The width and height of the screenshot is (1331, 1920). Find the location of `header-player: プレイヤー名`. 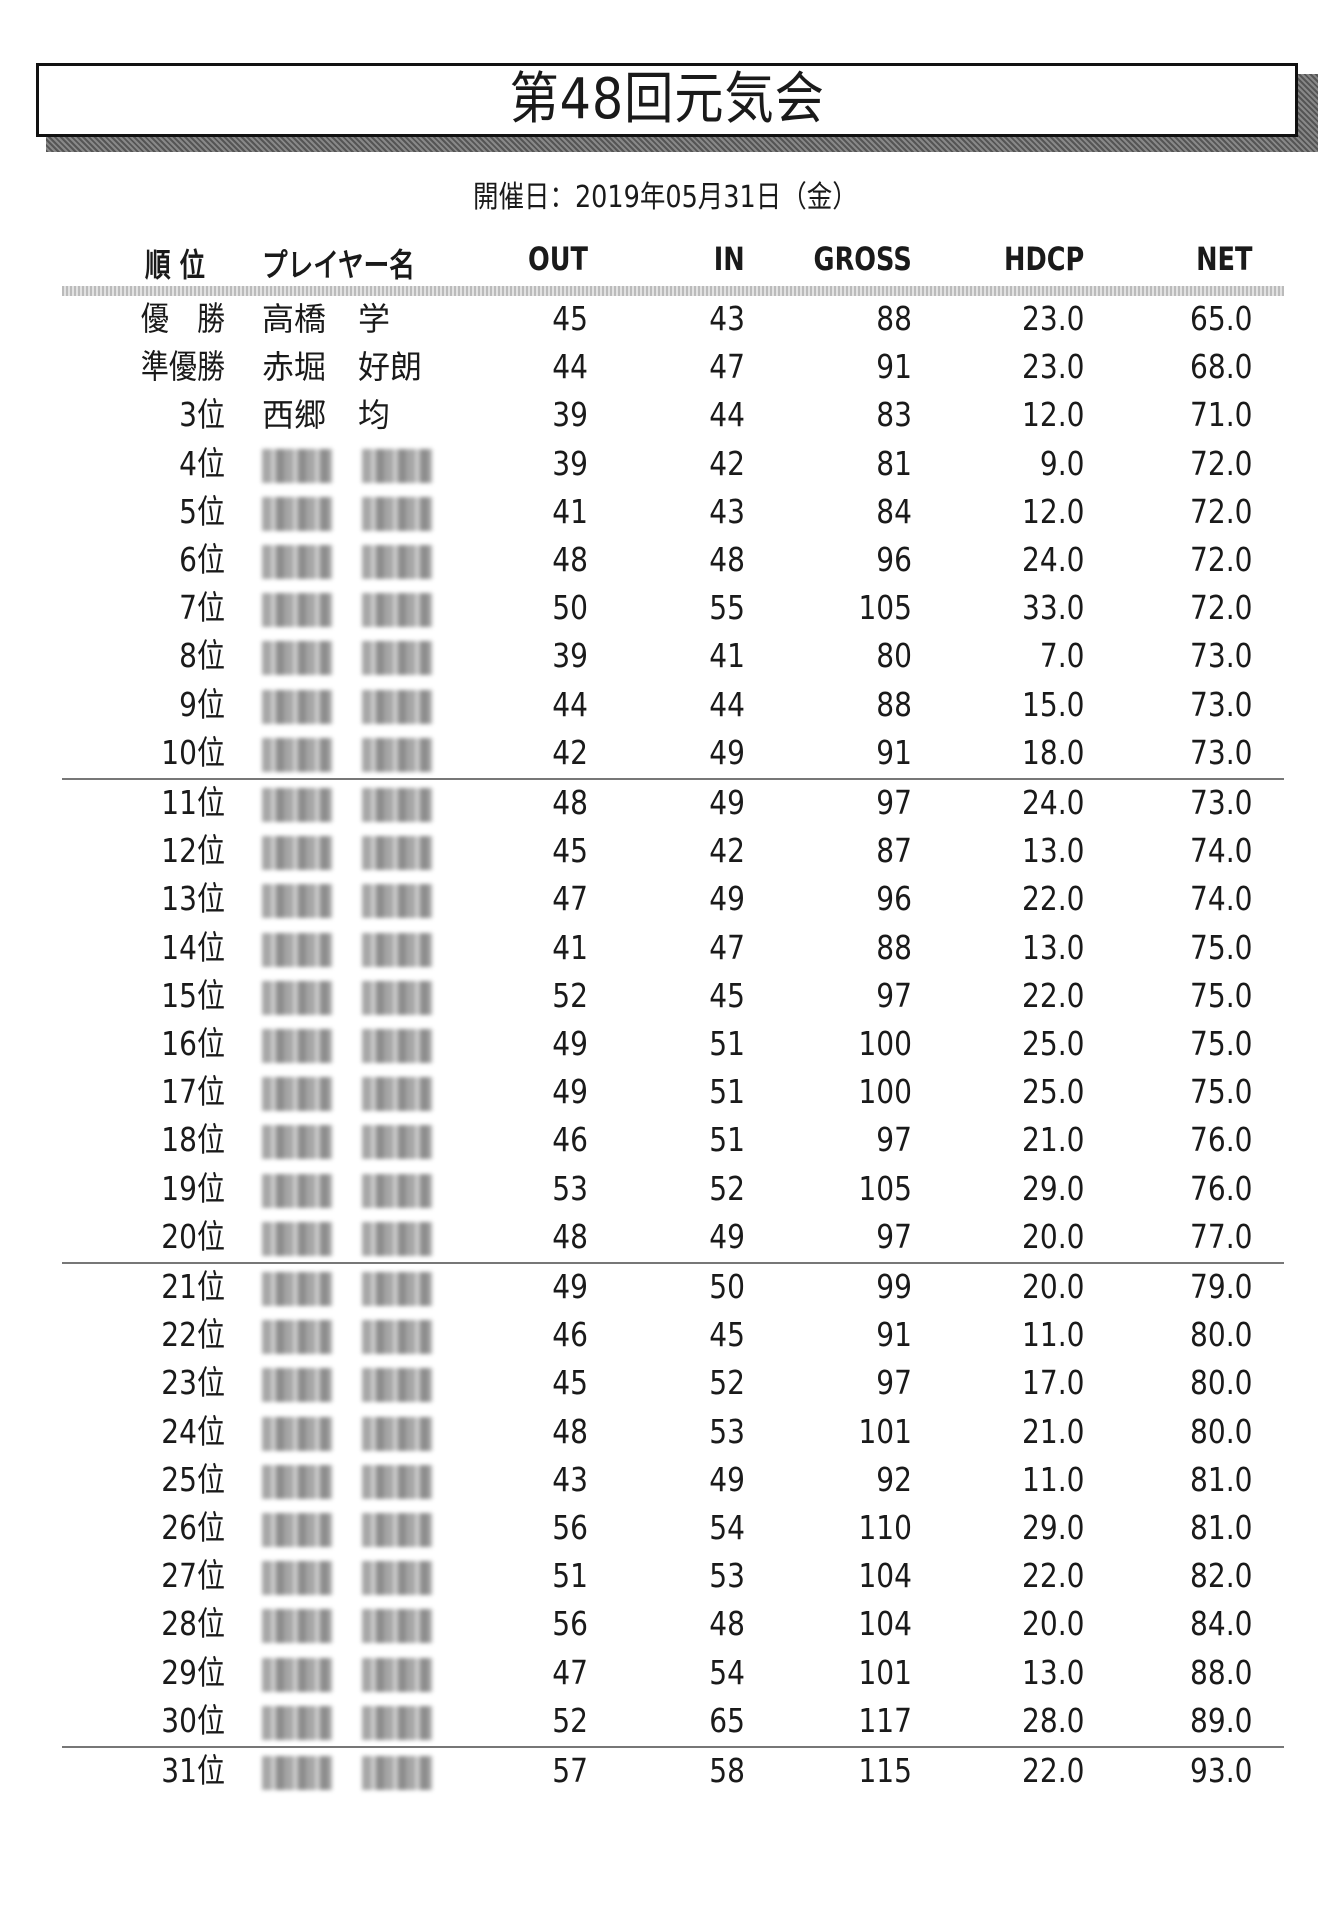

header-player: プレイヤー名 is located at coordinates (338, 265).